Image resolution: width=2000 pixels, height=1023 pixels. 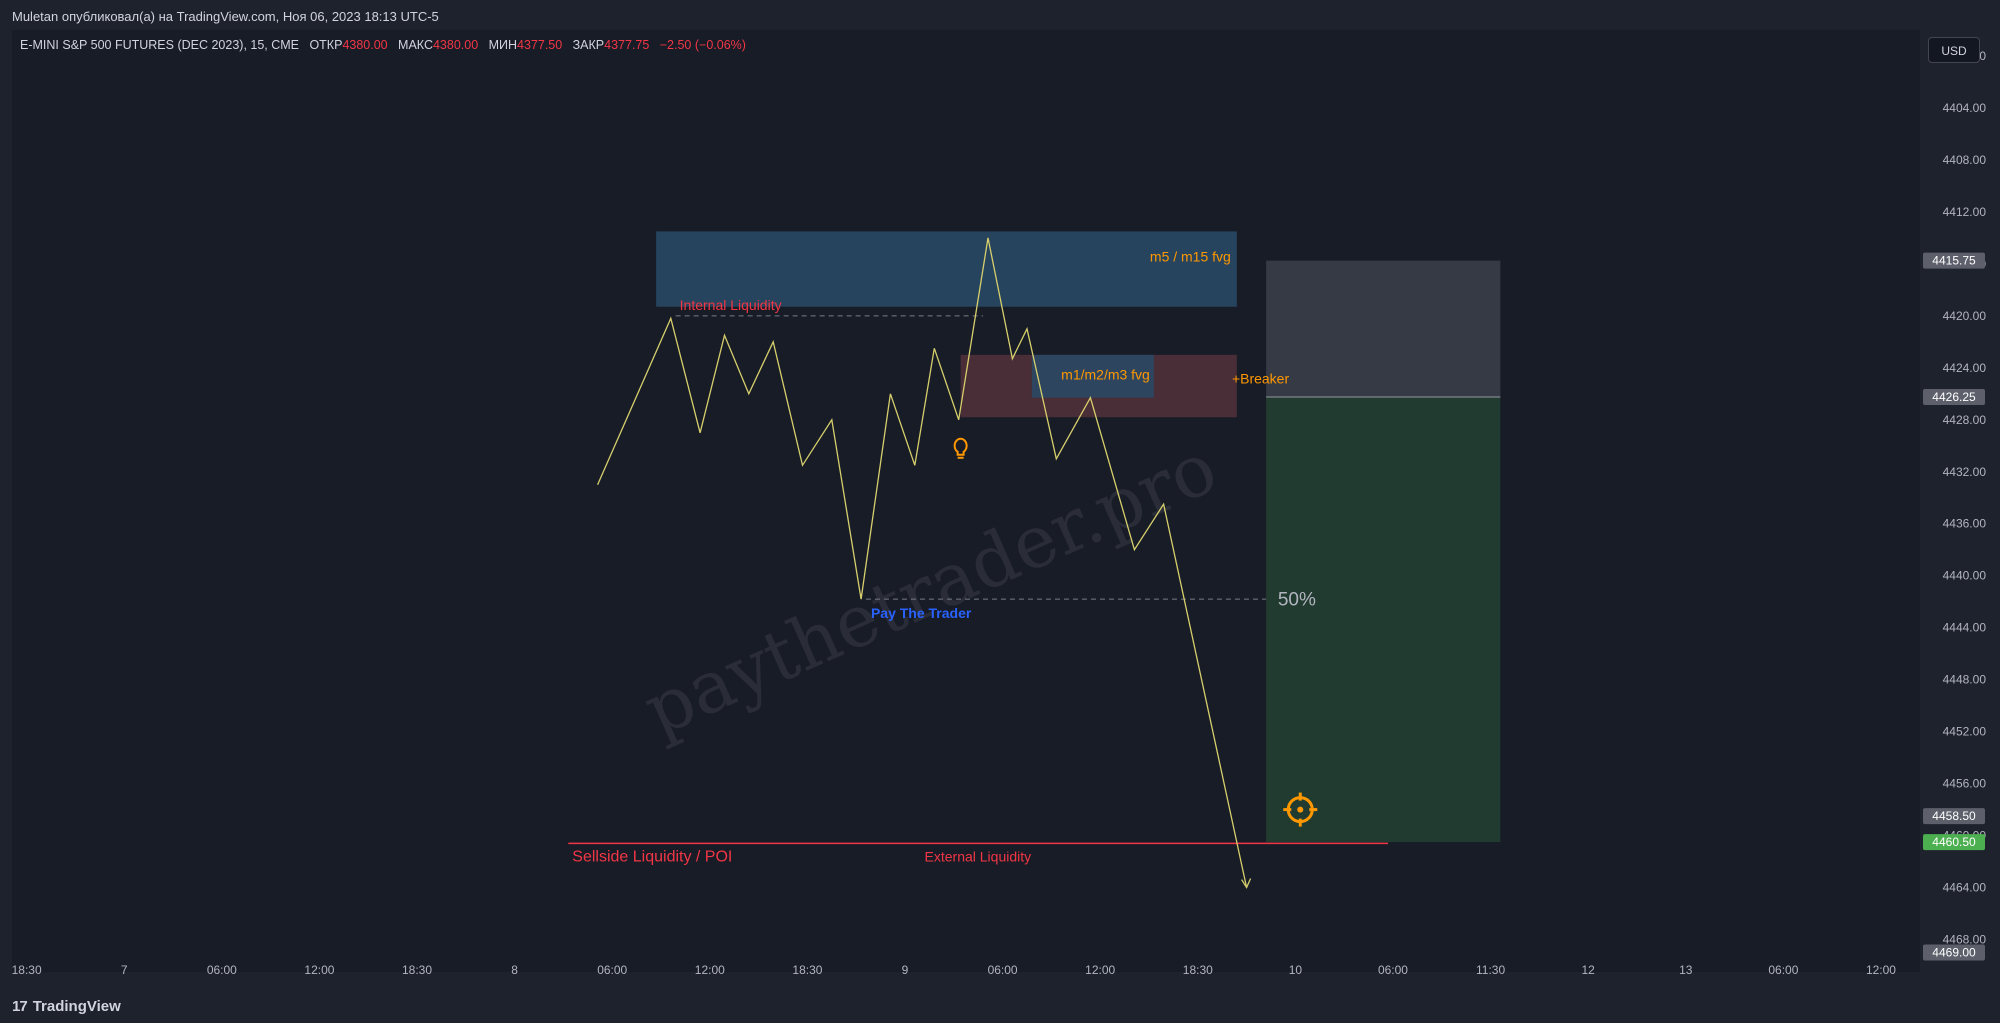 What do you see at coordinates (503, 45) in the screenshot?
I see `low-label: МИН` at bounding box center [503, 45].